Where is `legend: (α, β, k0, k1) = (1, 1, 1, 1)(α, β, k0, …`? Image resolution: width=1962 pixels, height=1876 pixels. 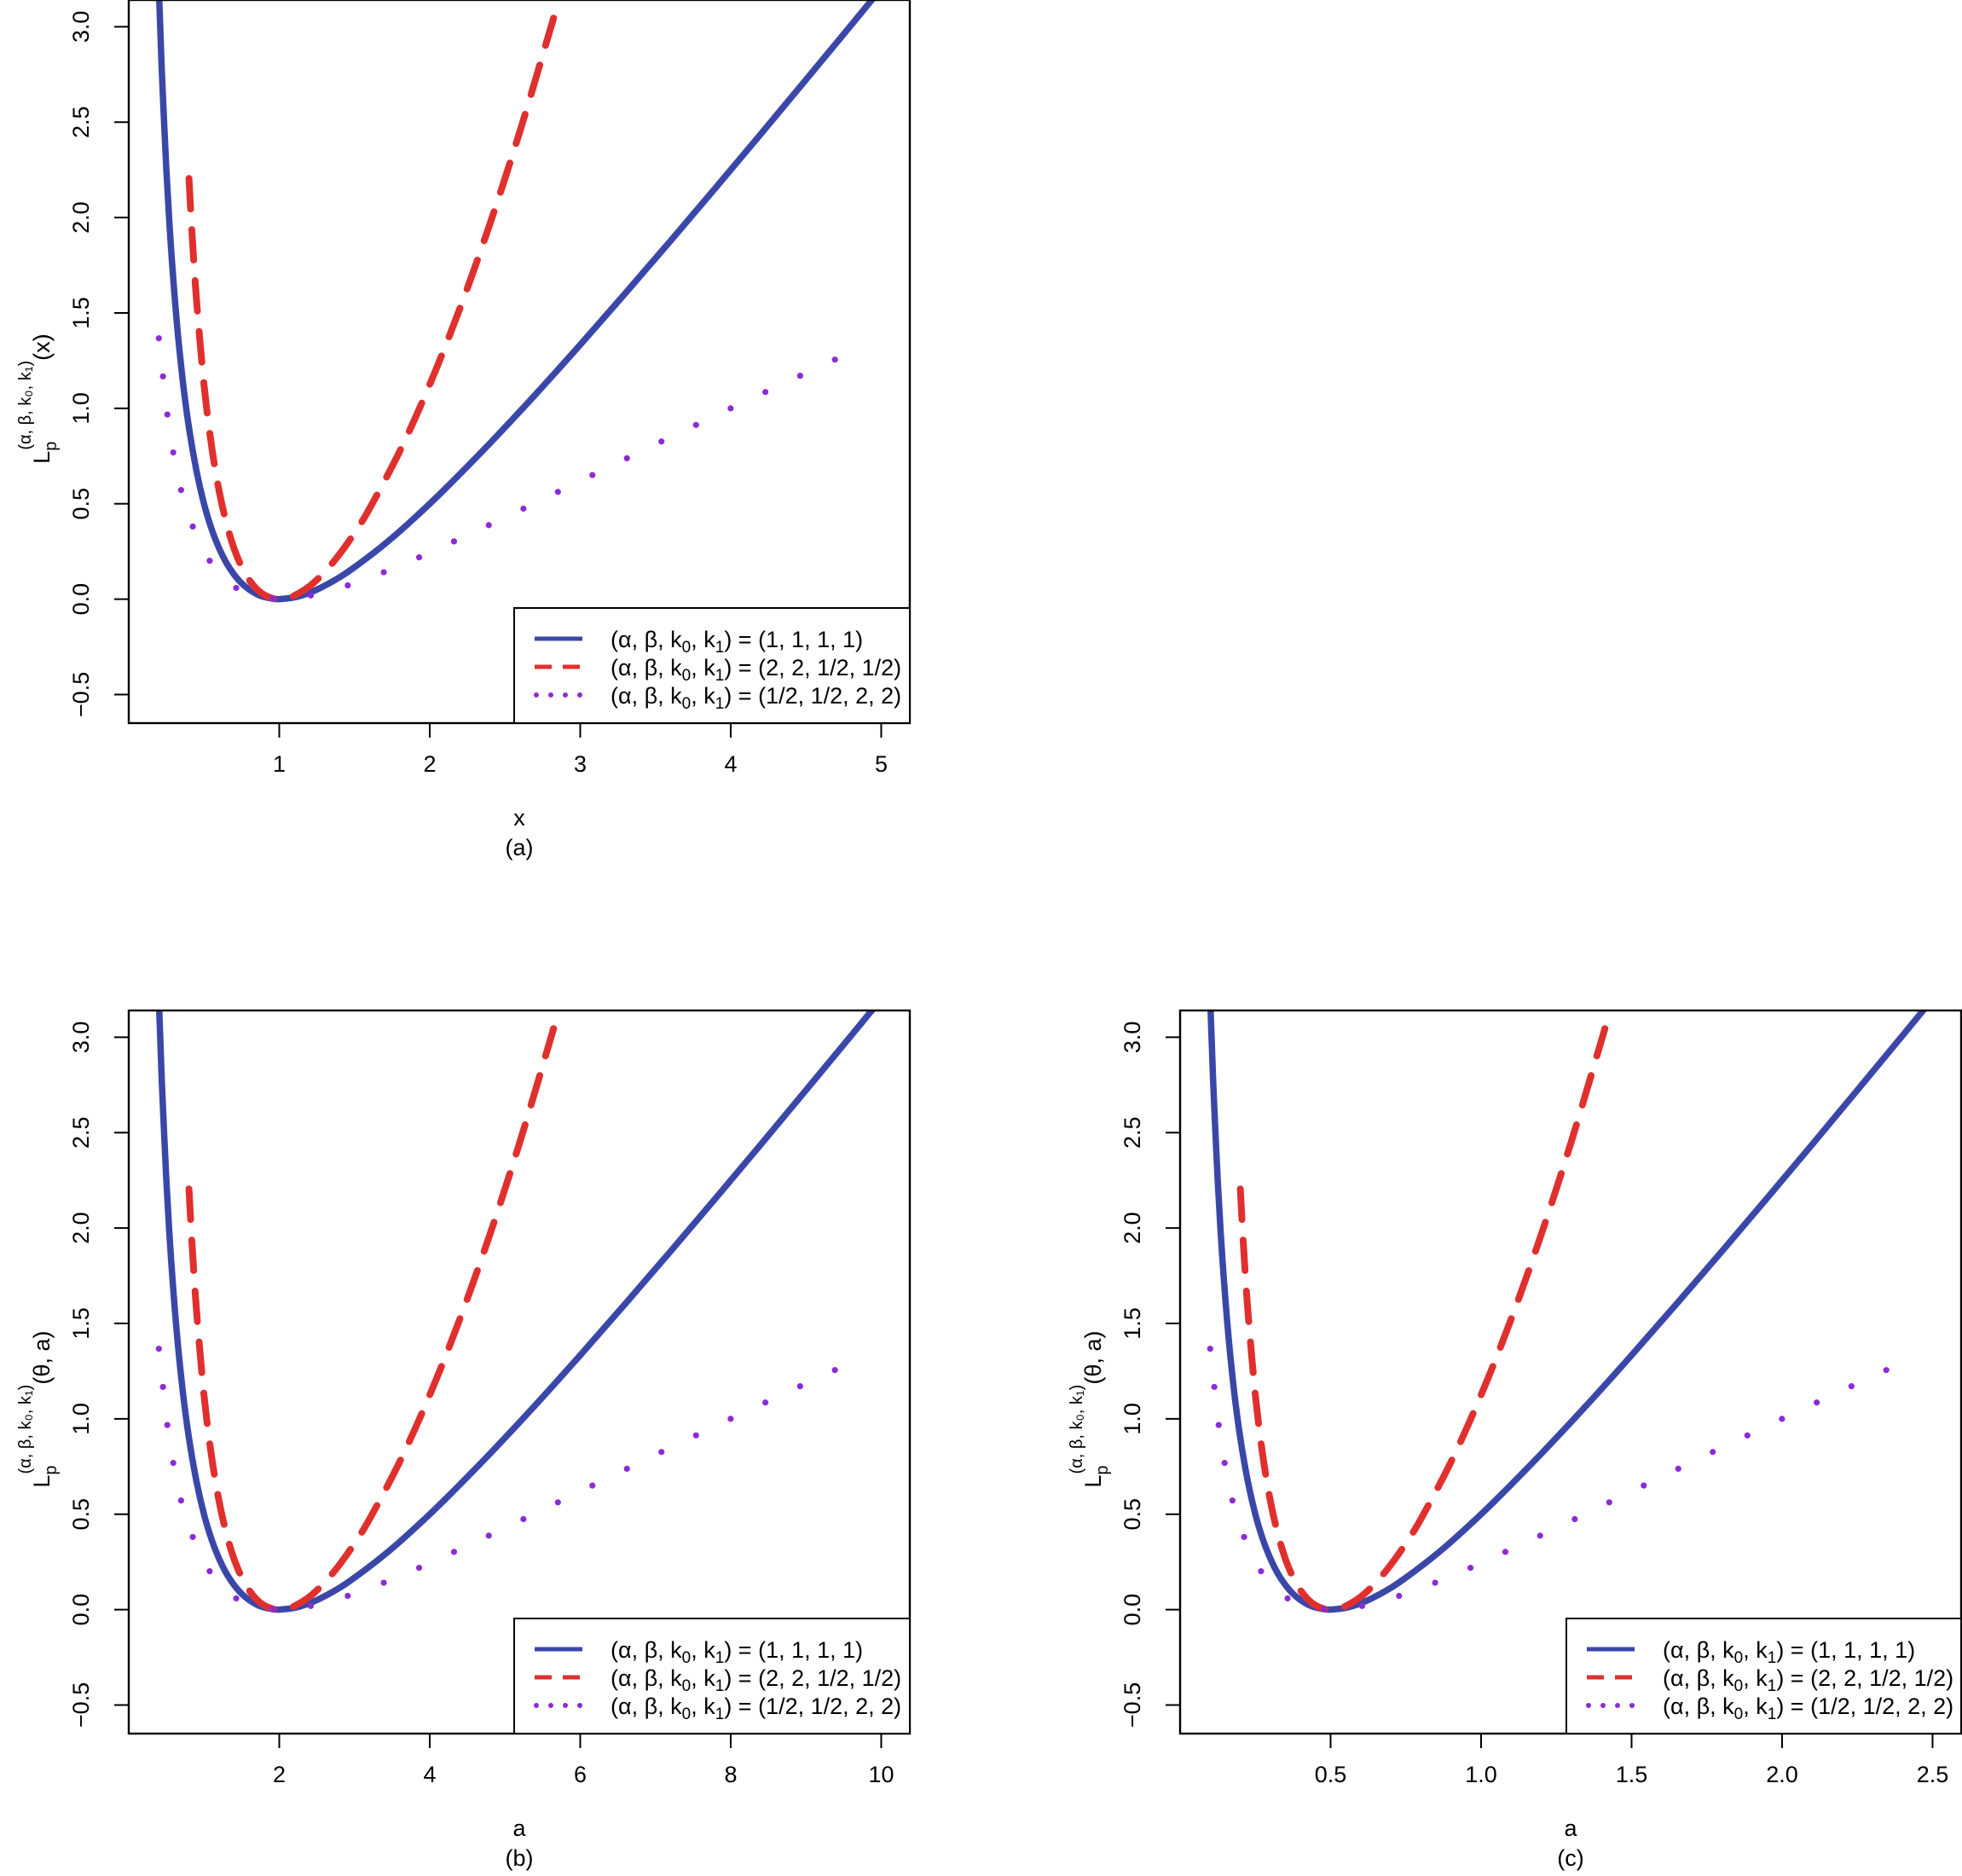
legend: (α, β, k0, k1) = (1, 1, 1, 1)(α, β, k0, … is located at coordinates (1764, 1676).